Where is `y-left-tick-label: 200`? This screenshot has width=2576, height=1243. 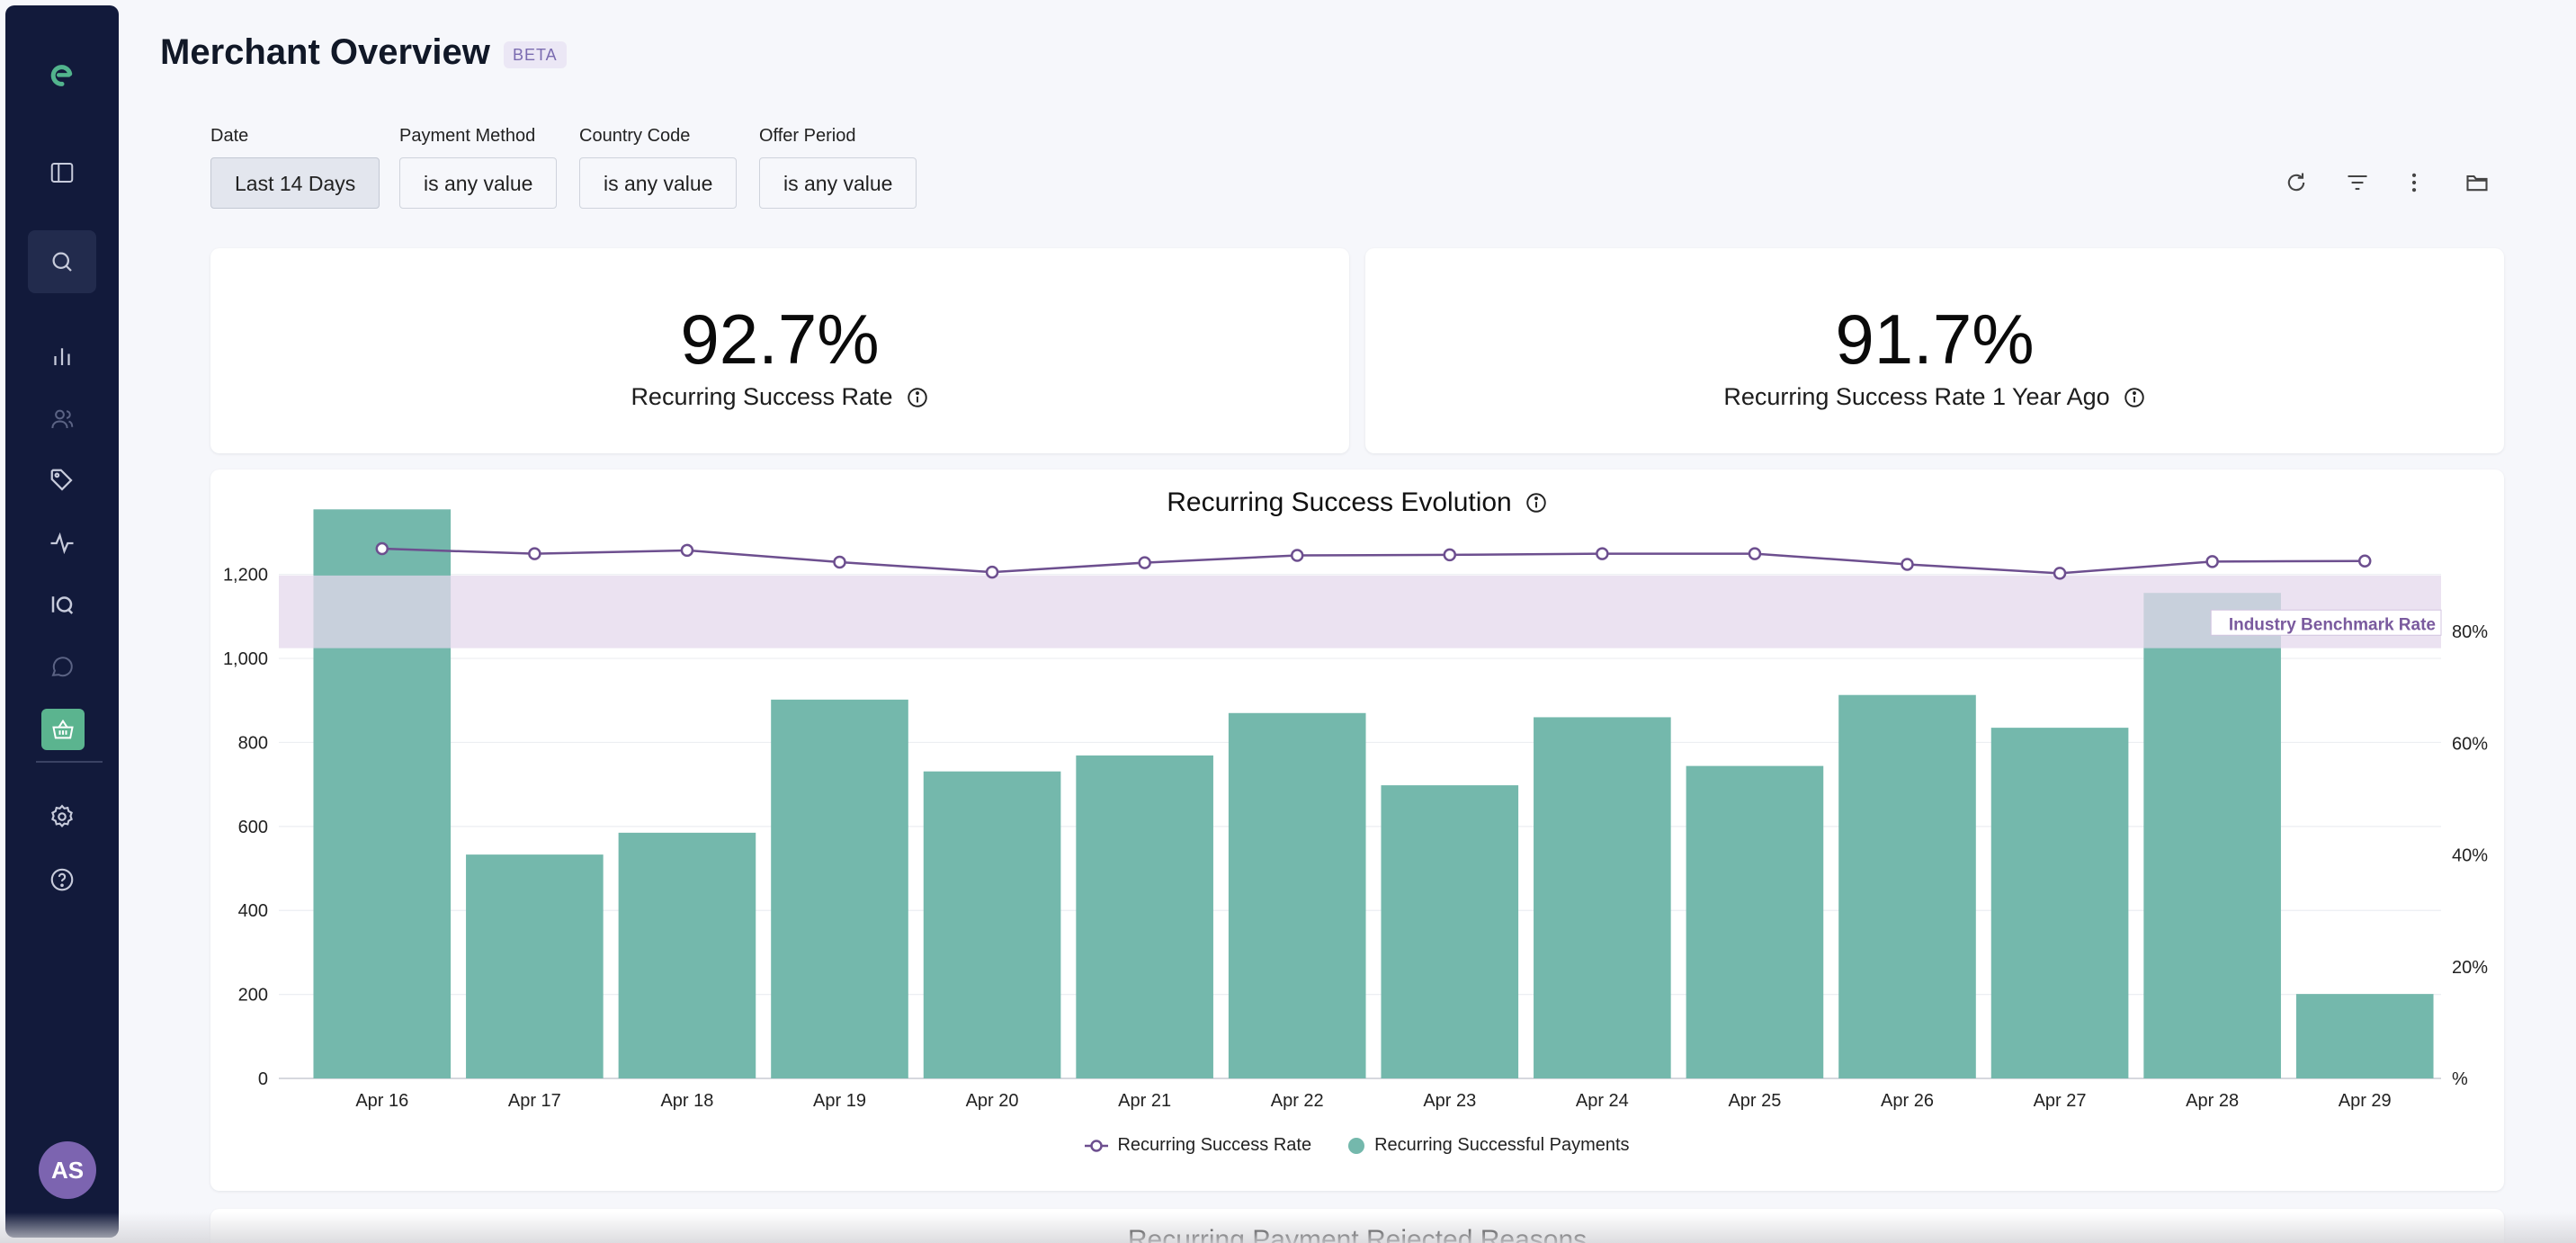 y-left-tick-label: 200 is located at coordinates (253, 996).